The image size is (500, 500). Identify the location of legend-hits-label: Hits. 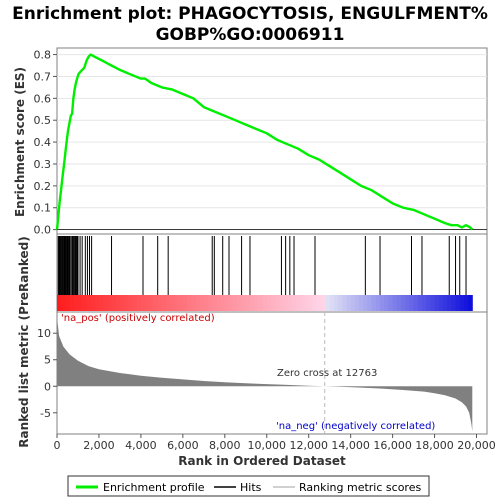
(251, 487).